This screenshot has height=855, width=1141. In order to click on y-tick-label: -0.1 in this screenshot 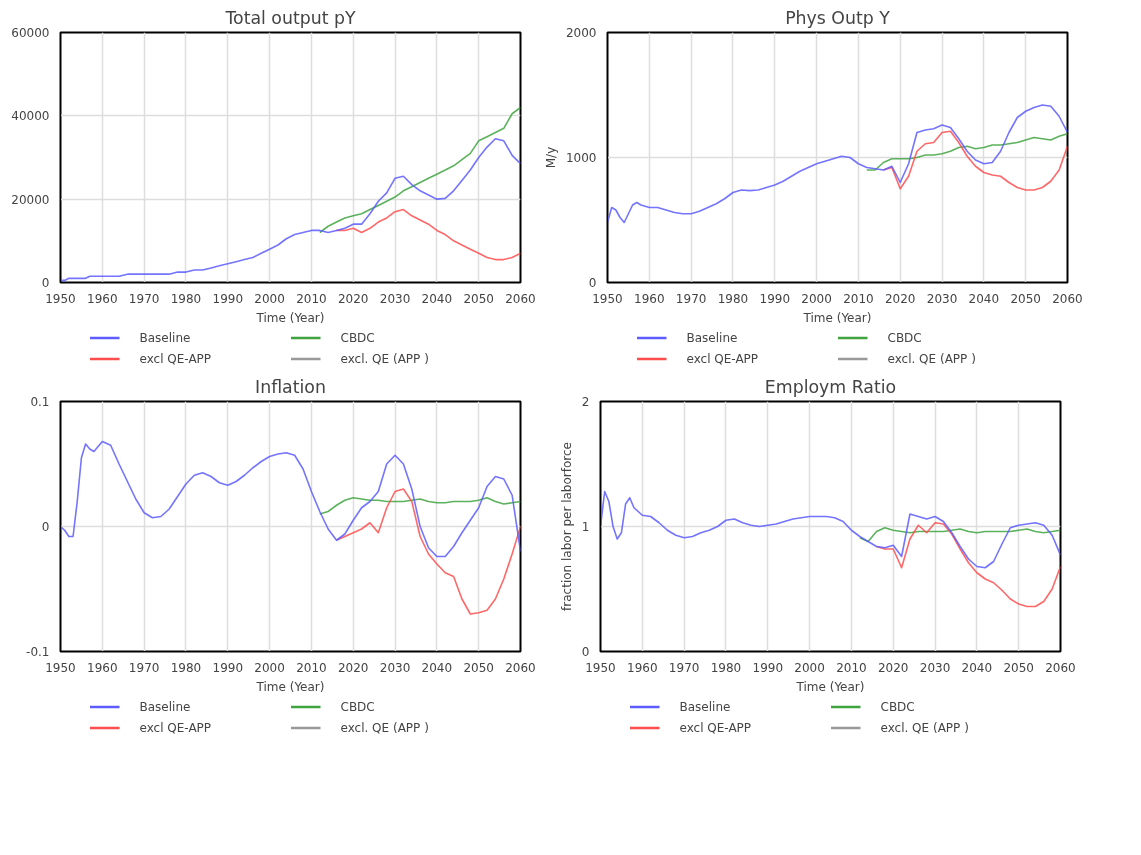, I will do `click(38, 652)`.